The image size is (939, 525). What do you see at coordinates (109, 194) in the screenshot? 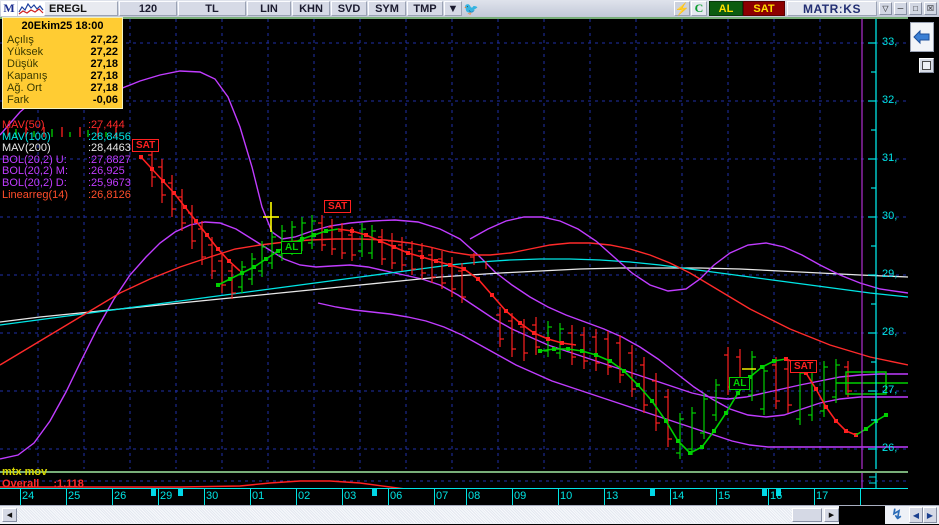
I see `legend-value: :26,8126` at bounding box center [109, 194].